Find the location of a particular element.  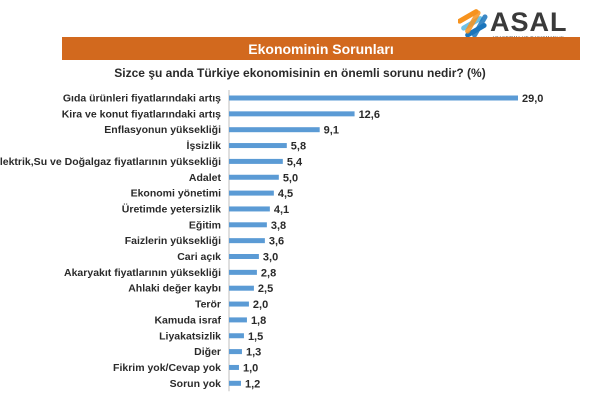

category-label: Diğer is located at coordinates (207, 352).